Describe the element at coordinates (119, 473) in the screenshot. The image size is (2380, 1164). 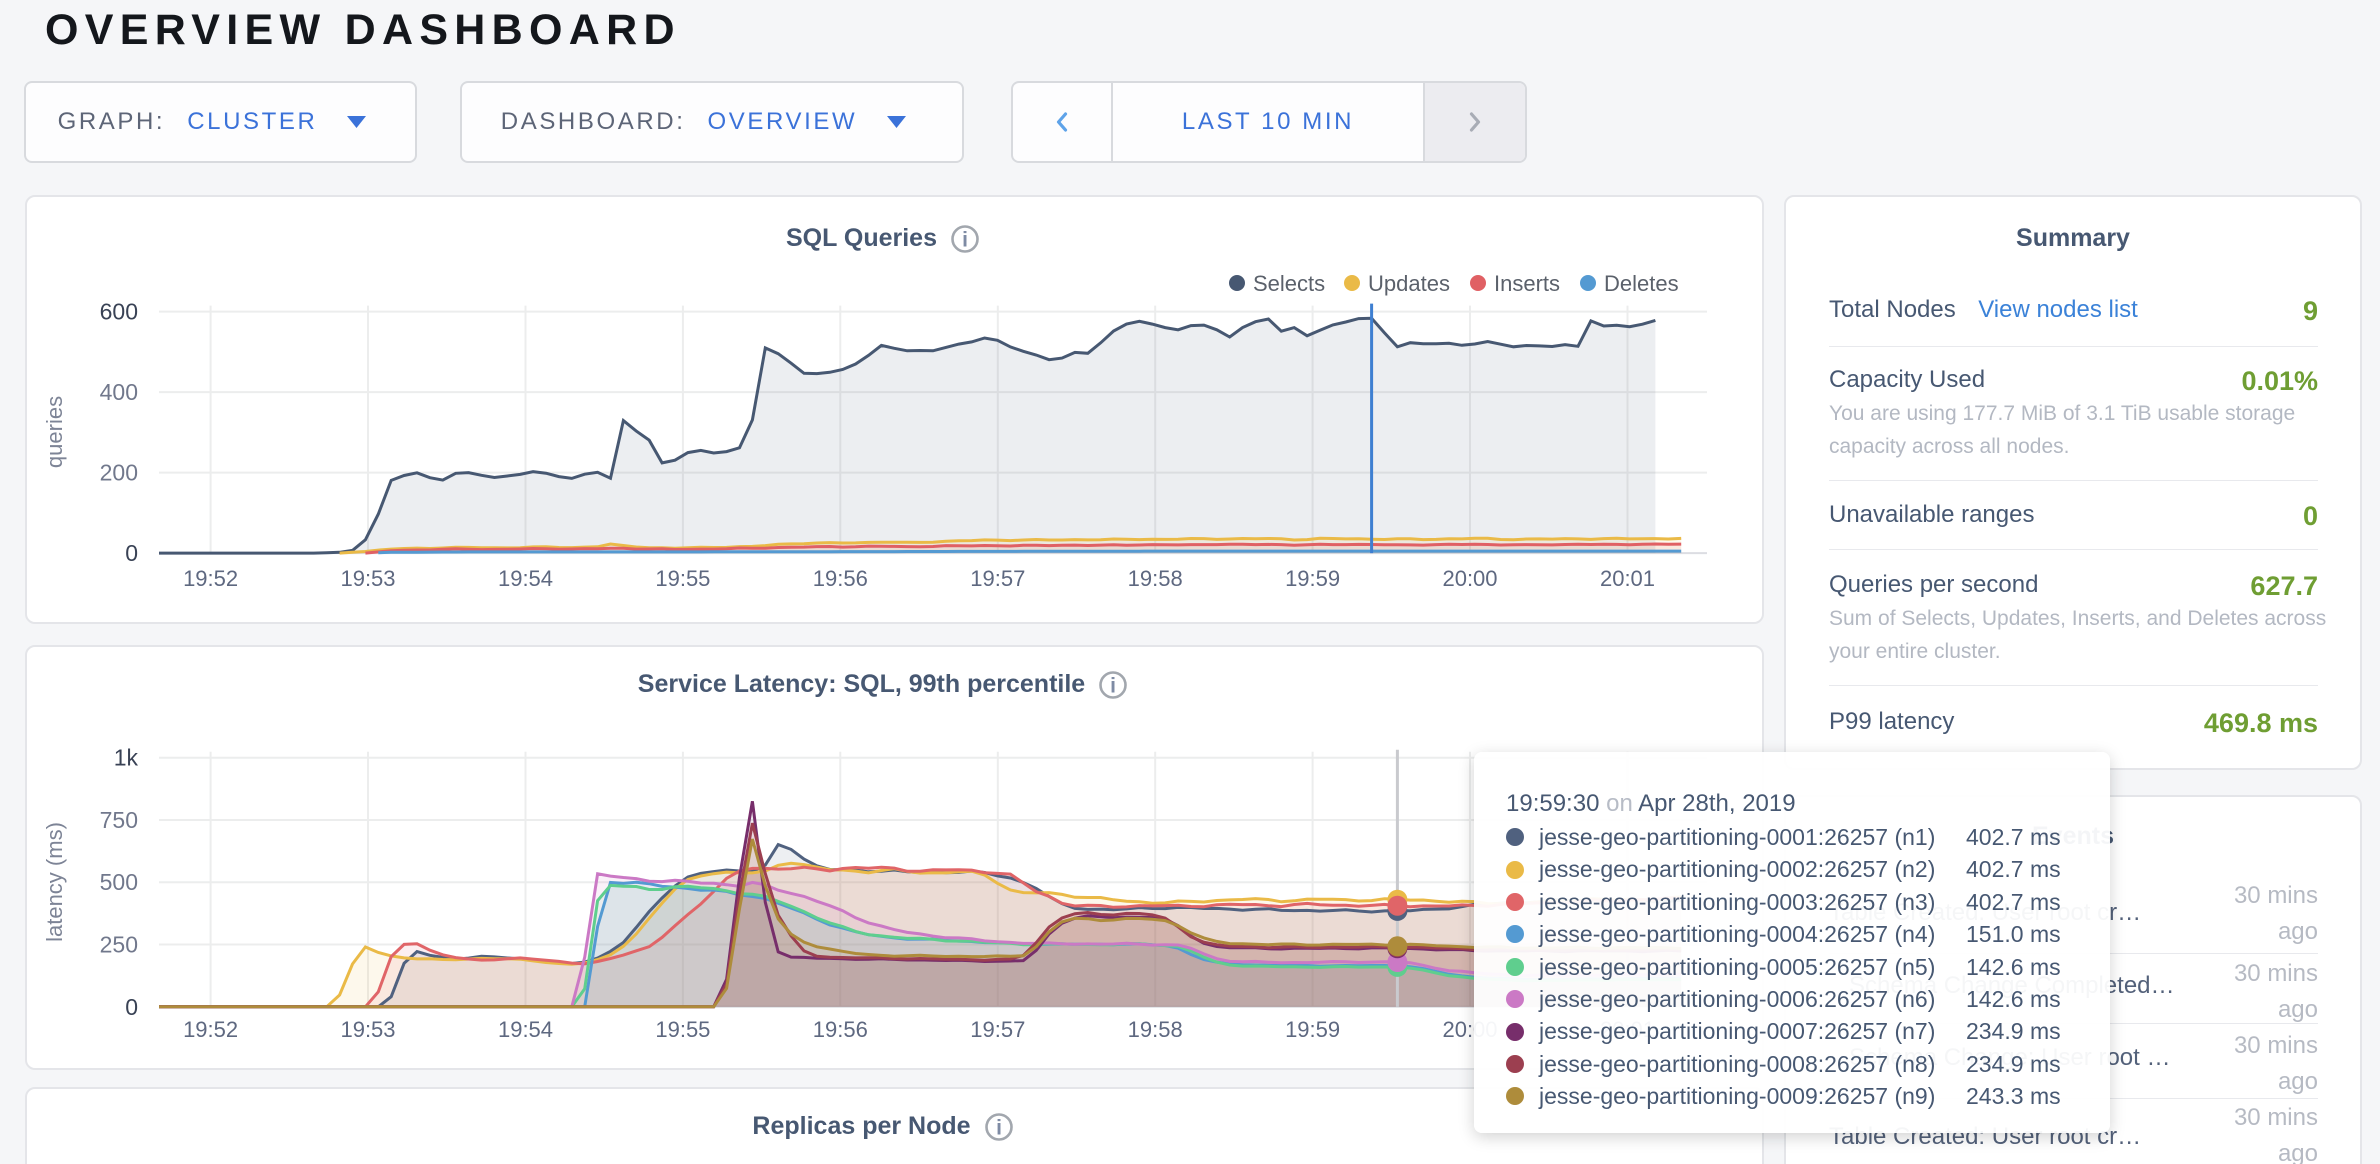
I see `svg-text: 200` at that location.